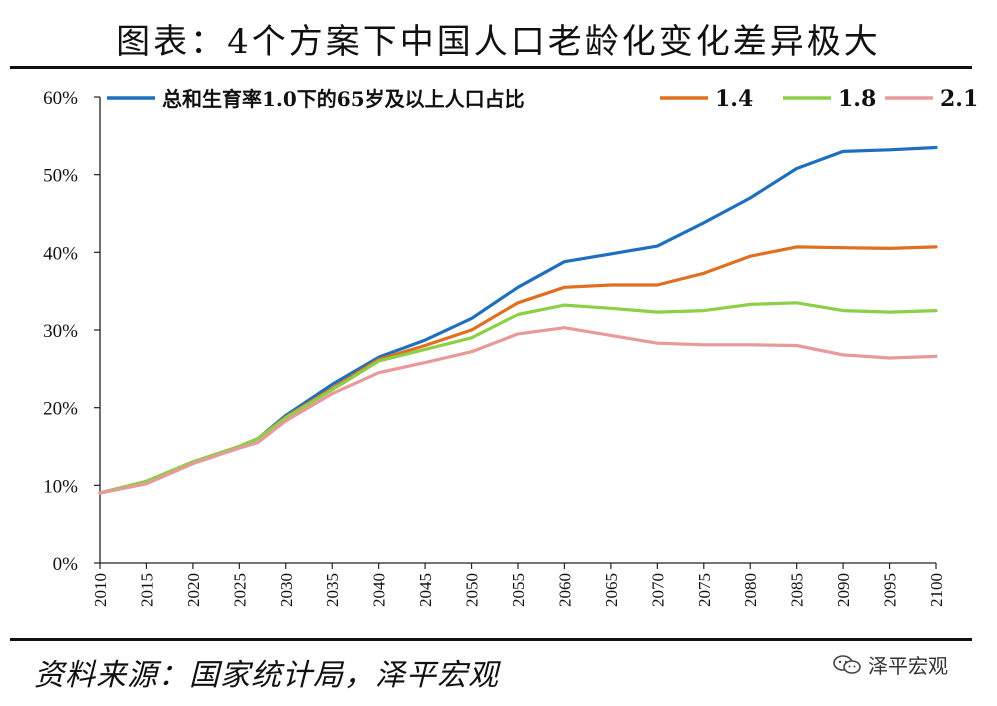  Describe the element at coordinates (734, 99) in the screenshot. I see `legend-label: 1.4` at that location.